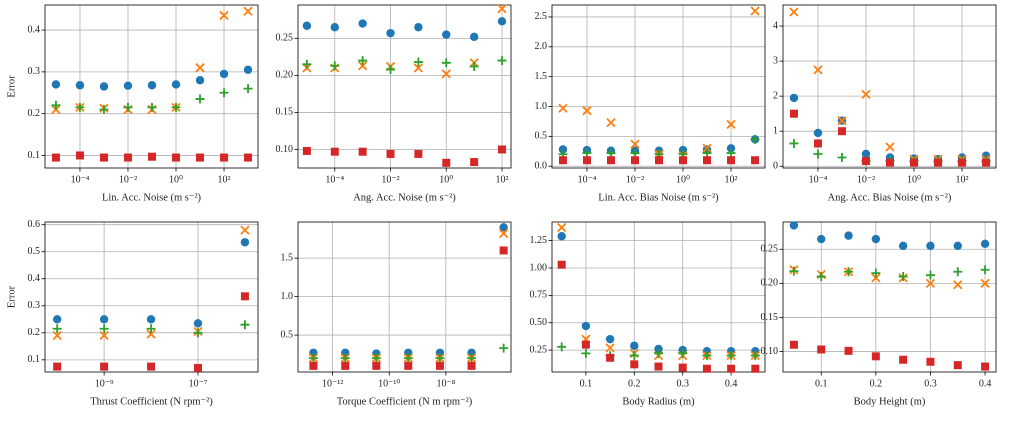 Image resolution: width=1028 pixels, height=421 pixels. What do you see at coordinates (930, 383) in the screenshot?
I see `x-tick-label: 0.3` at bounding box center [930, 383].